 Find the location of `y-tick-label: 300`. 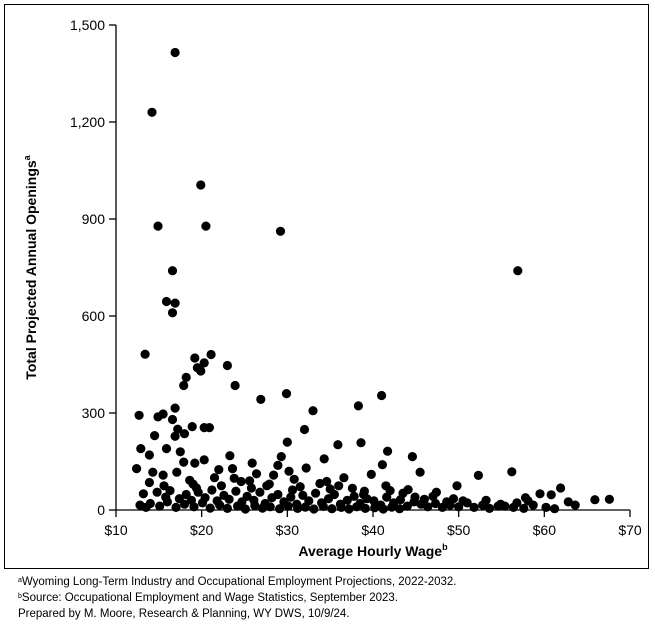

y-tick-label: 300 is located at coordinates (94, 413).